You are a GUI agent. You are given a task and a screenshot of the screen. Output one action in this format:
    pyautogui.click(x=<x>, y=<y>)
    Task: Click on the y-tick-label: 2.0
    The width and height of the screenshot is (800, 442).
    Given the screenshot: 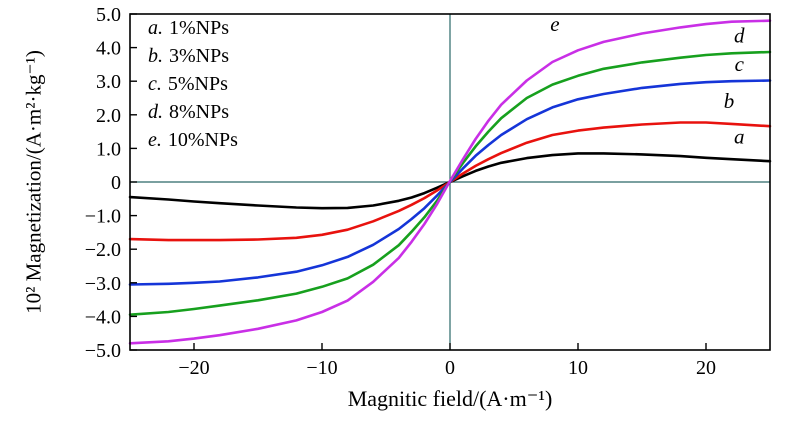 What is the action you would take?
    pyautogui.click(x=108, y=116)
    